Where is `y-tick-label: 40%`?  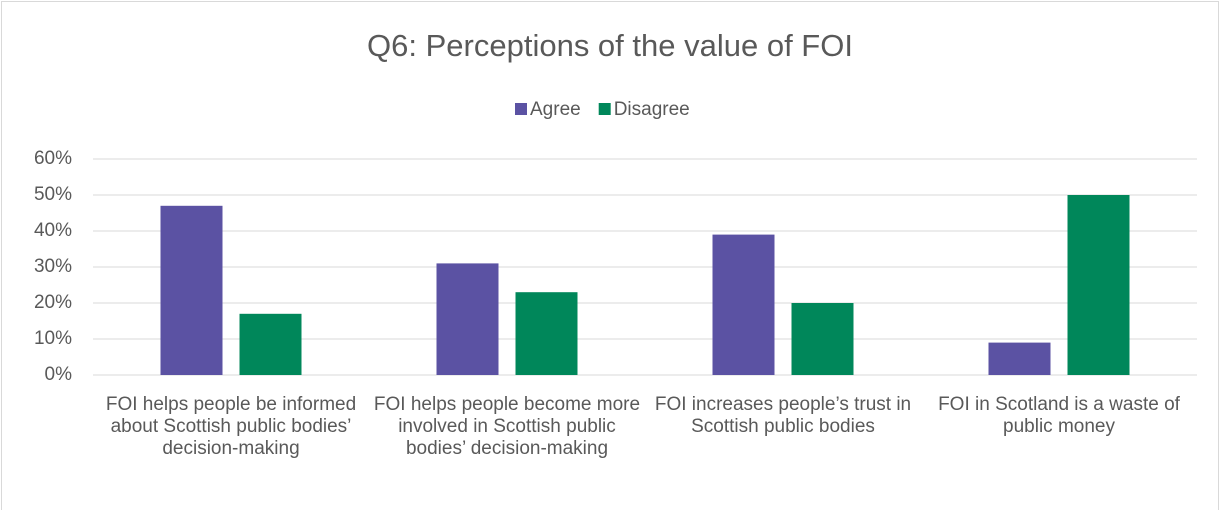 y-tick-label: 40% is located at coordinates (53, 230).